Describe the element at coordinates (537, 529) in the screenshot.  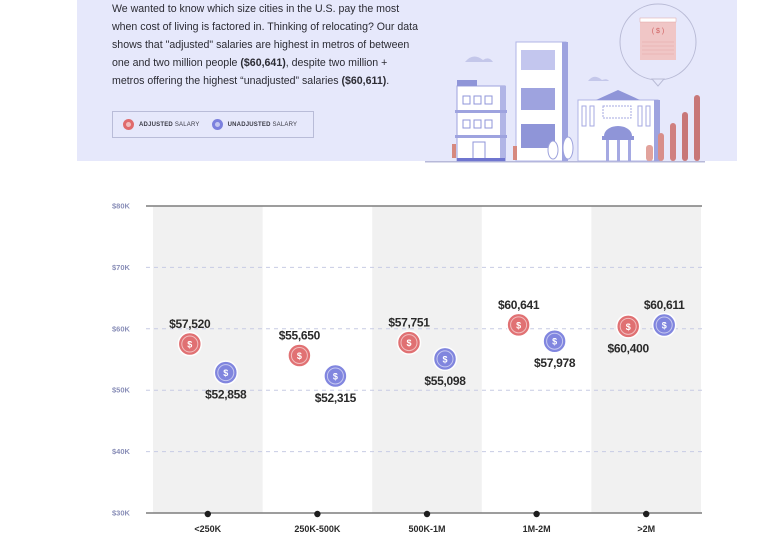
I see `x-tick-label: 1M-2M` at that location.